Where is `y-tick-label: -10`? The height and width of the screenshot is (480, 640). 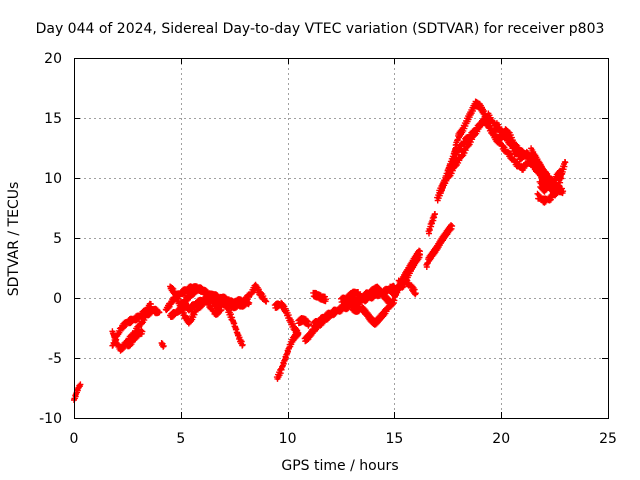 y-tick-label: -10 is located at coordinates (50, 419).